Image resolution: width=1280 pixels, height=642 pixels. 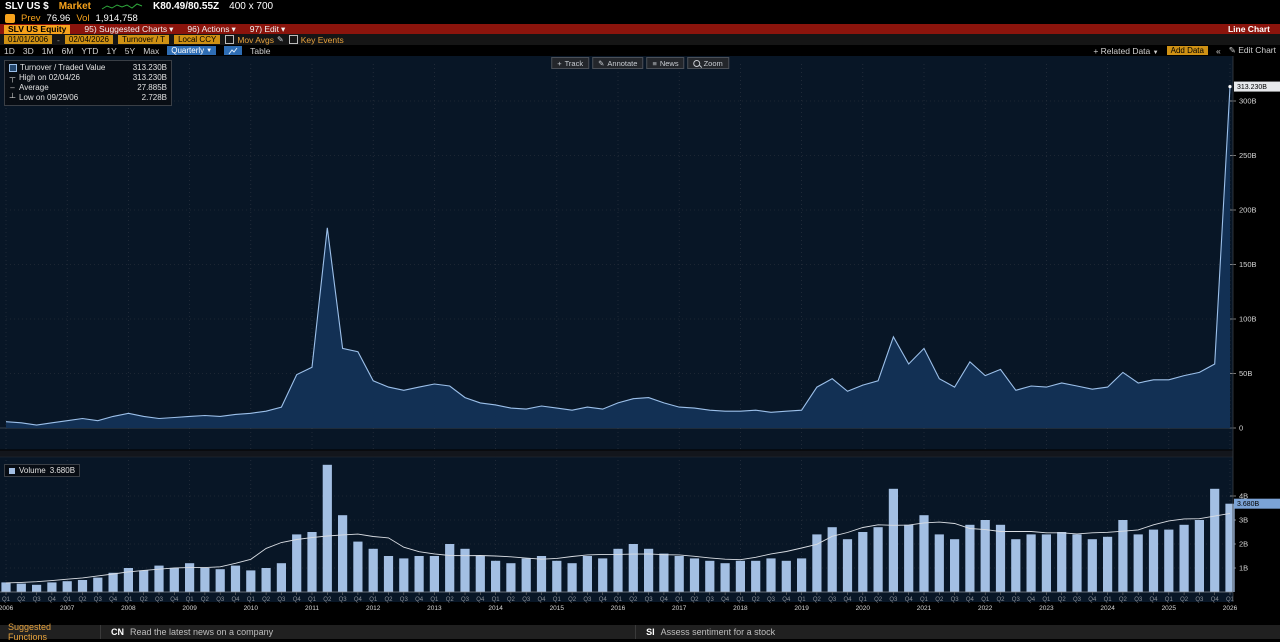 What do you see at coordinates (58, 18) in the screenshot?
I see `prev-value: 76.96` at bounding box center [58, 18].